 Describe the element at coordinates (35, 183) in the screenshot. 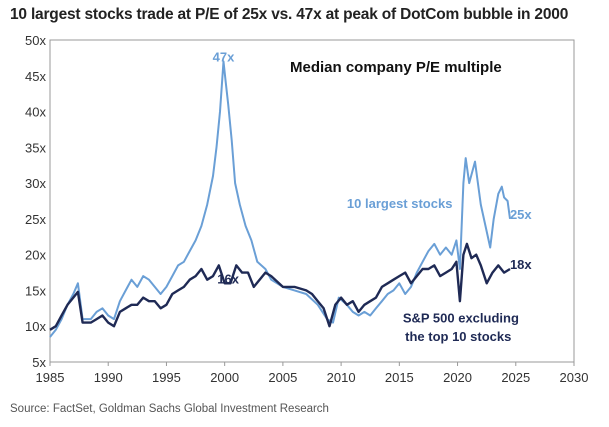

I see `y-tick-label: 30x` at that location.